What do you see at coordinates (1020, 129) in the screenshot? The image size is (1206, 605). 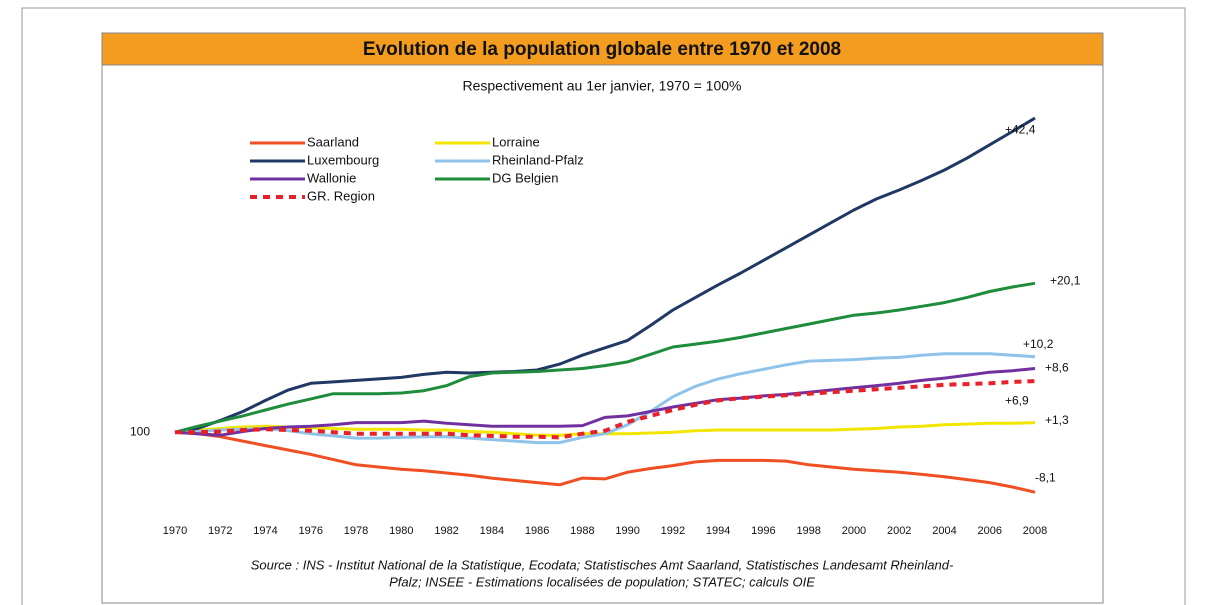 I see `end-label: +42,4` at bounding box center [1020, 129].